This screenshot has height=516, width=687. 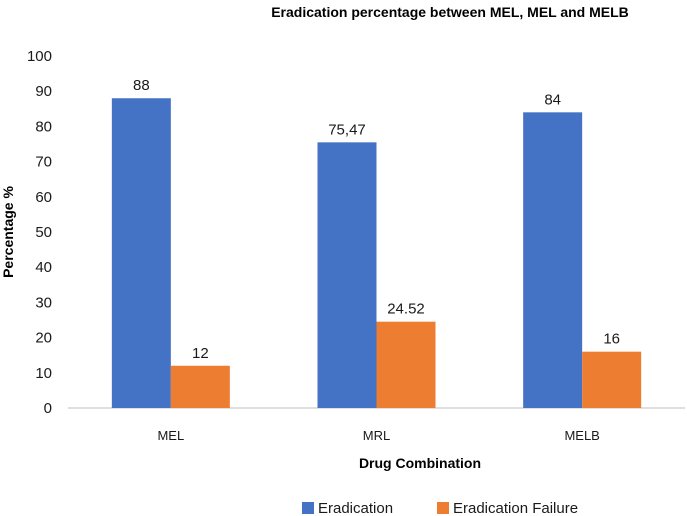 What do you see at coordinates (43, 162) in the screenshot?
I see `y-tick-label: 70` at bounding box center [43, 162].